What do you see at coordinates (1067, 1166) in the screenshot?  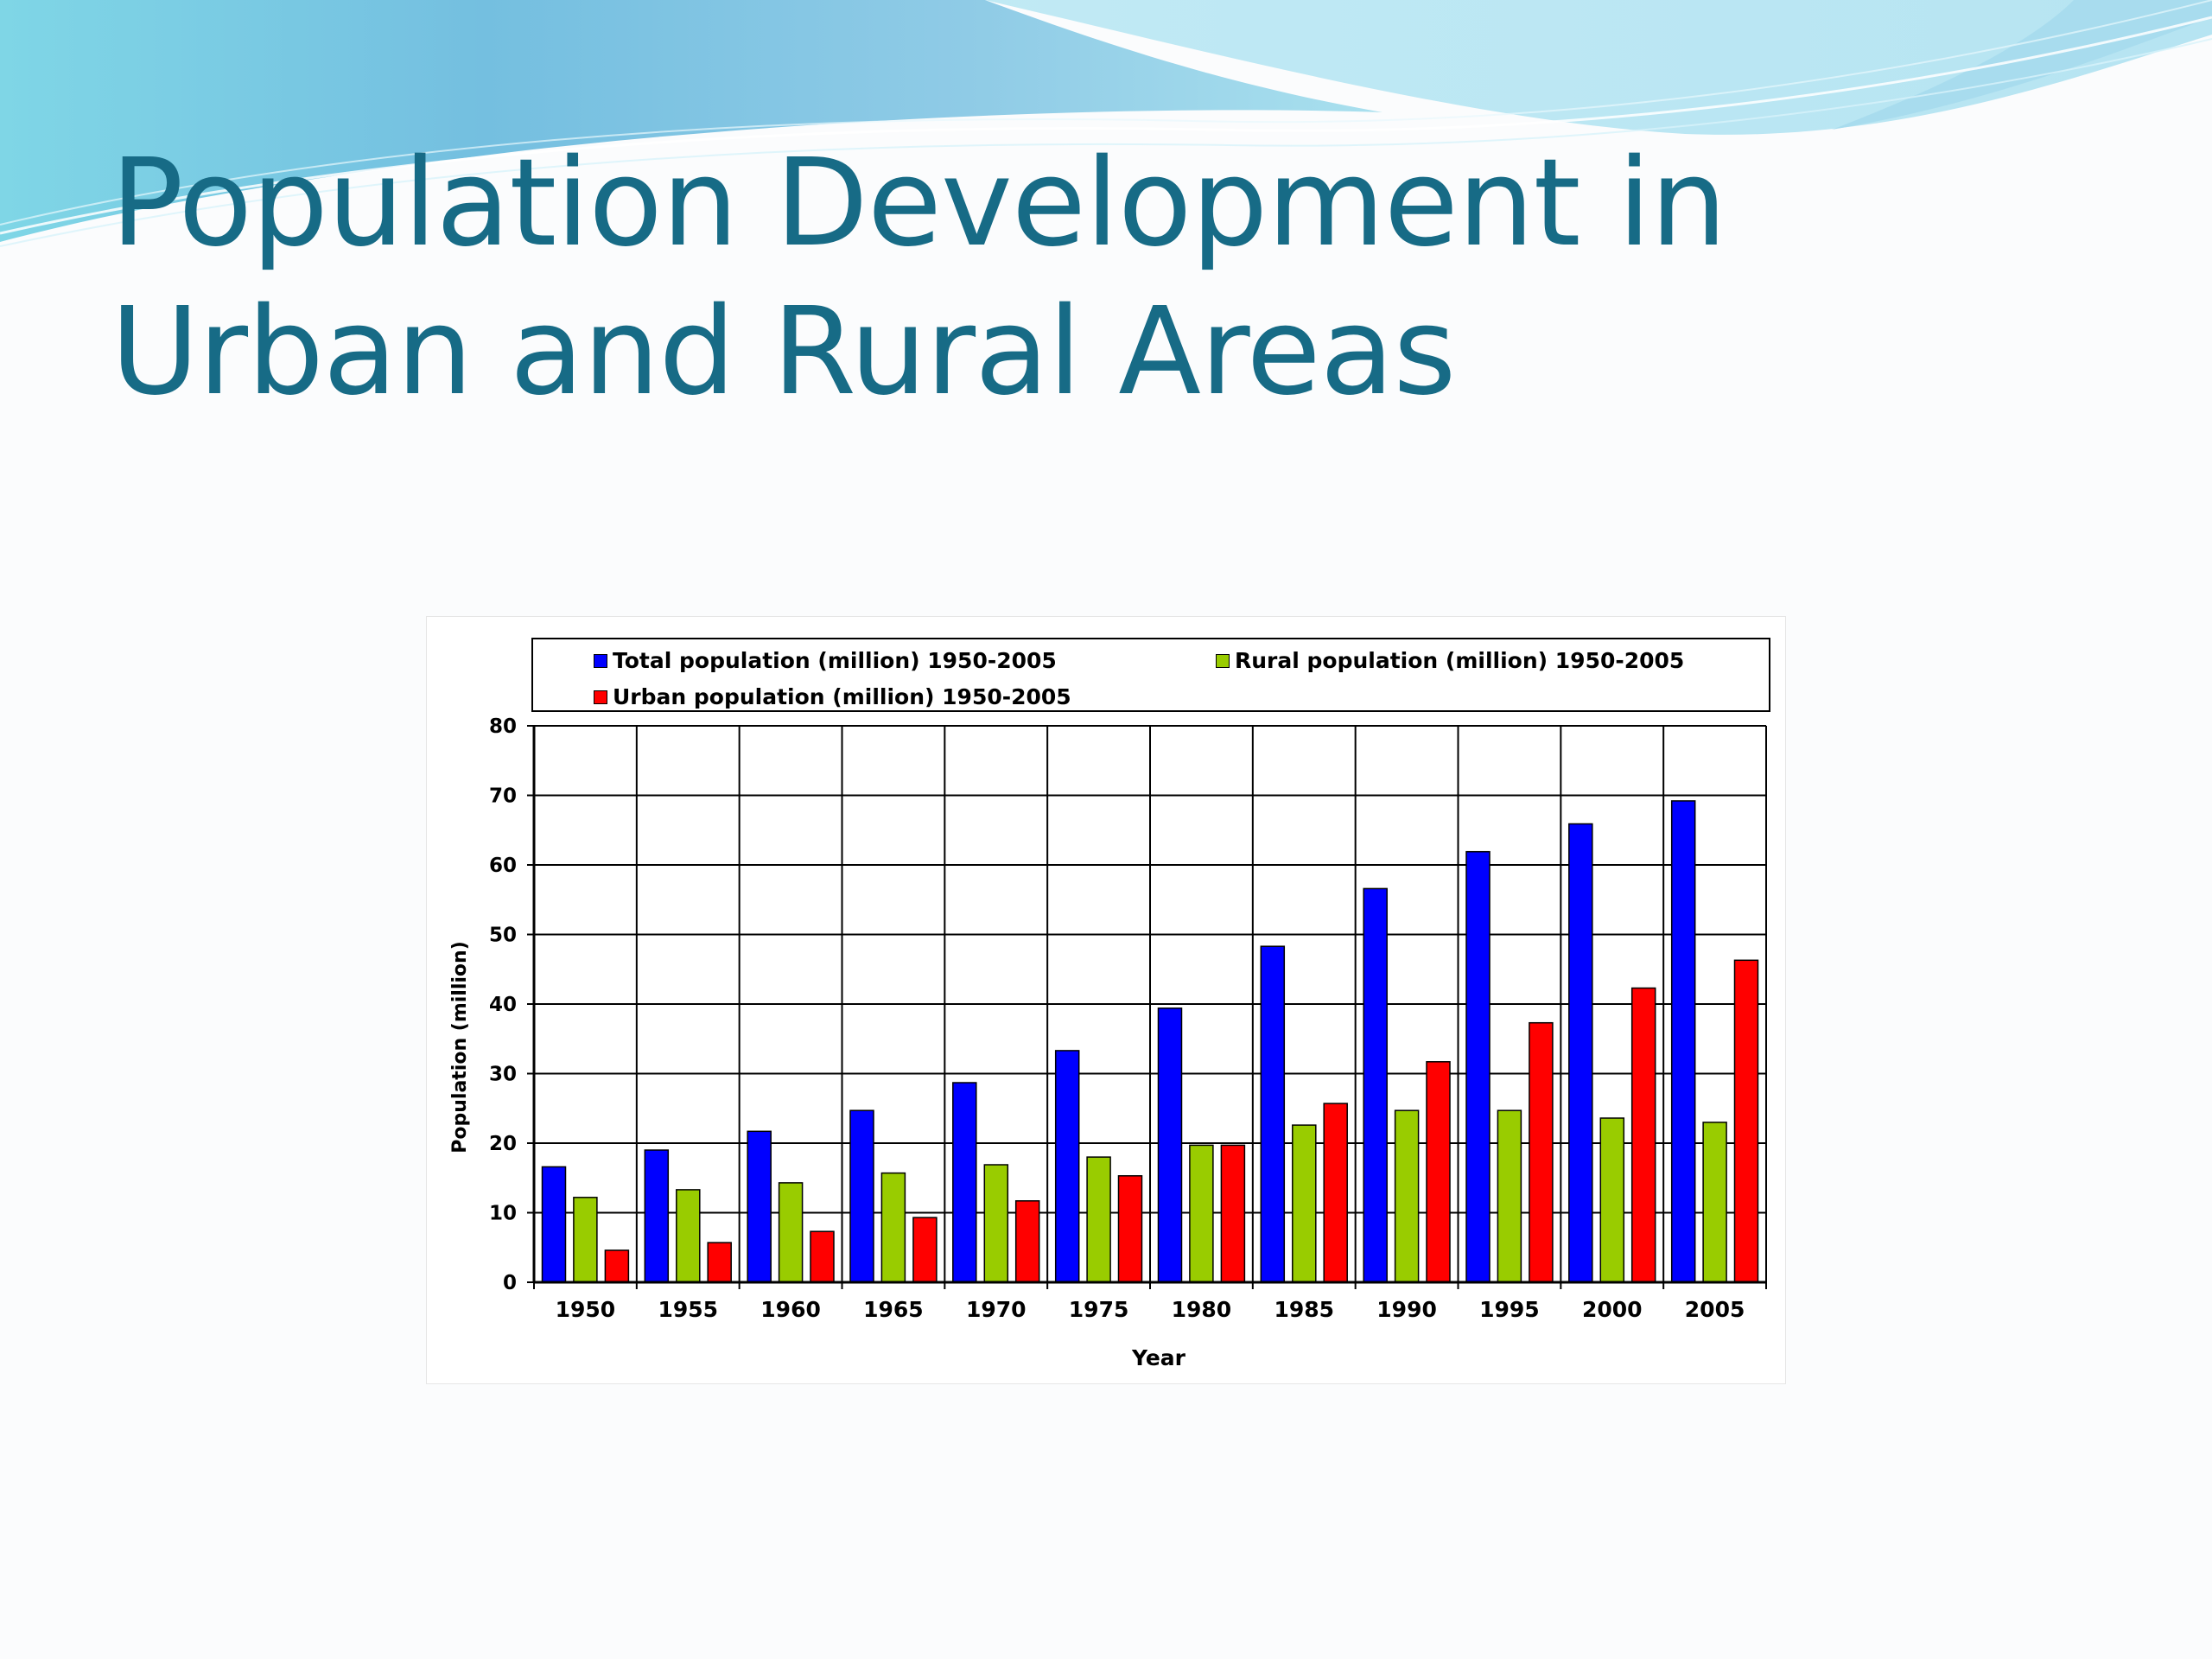 I see `bar-total-1975` at bounding box center [1067, 1166].